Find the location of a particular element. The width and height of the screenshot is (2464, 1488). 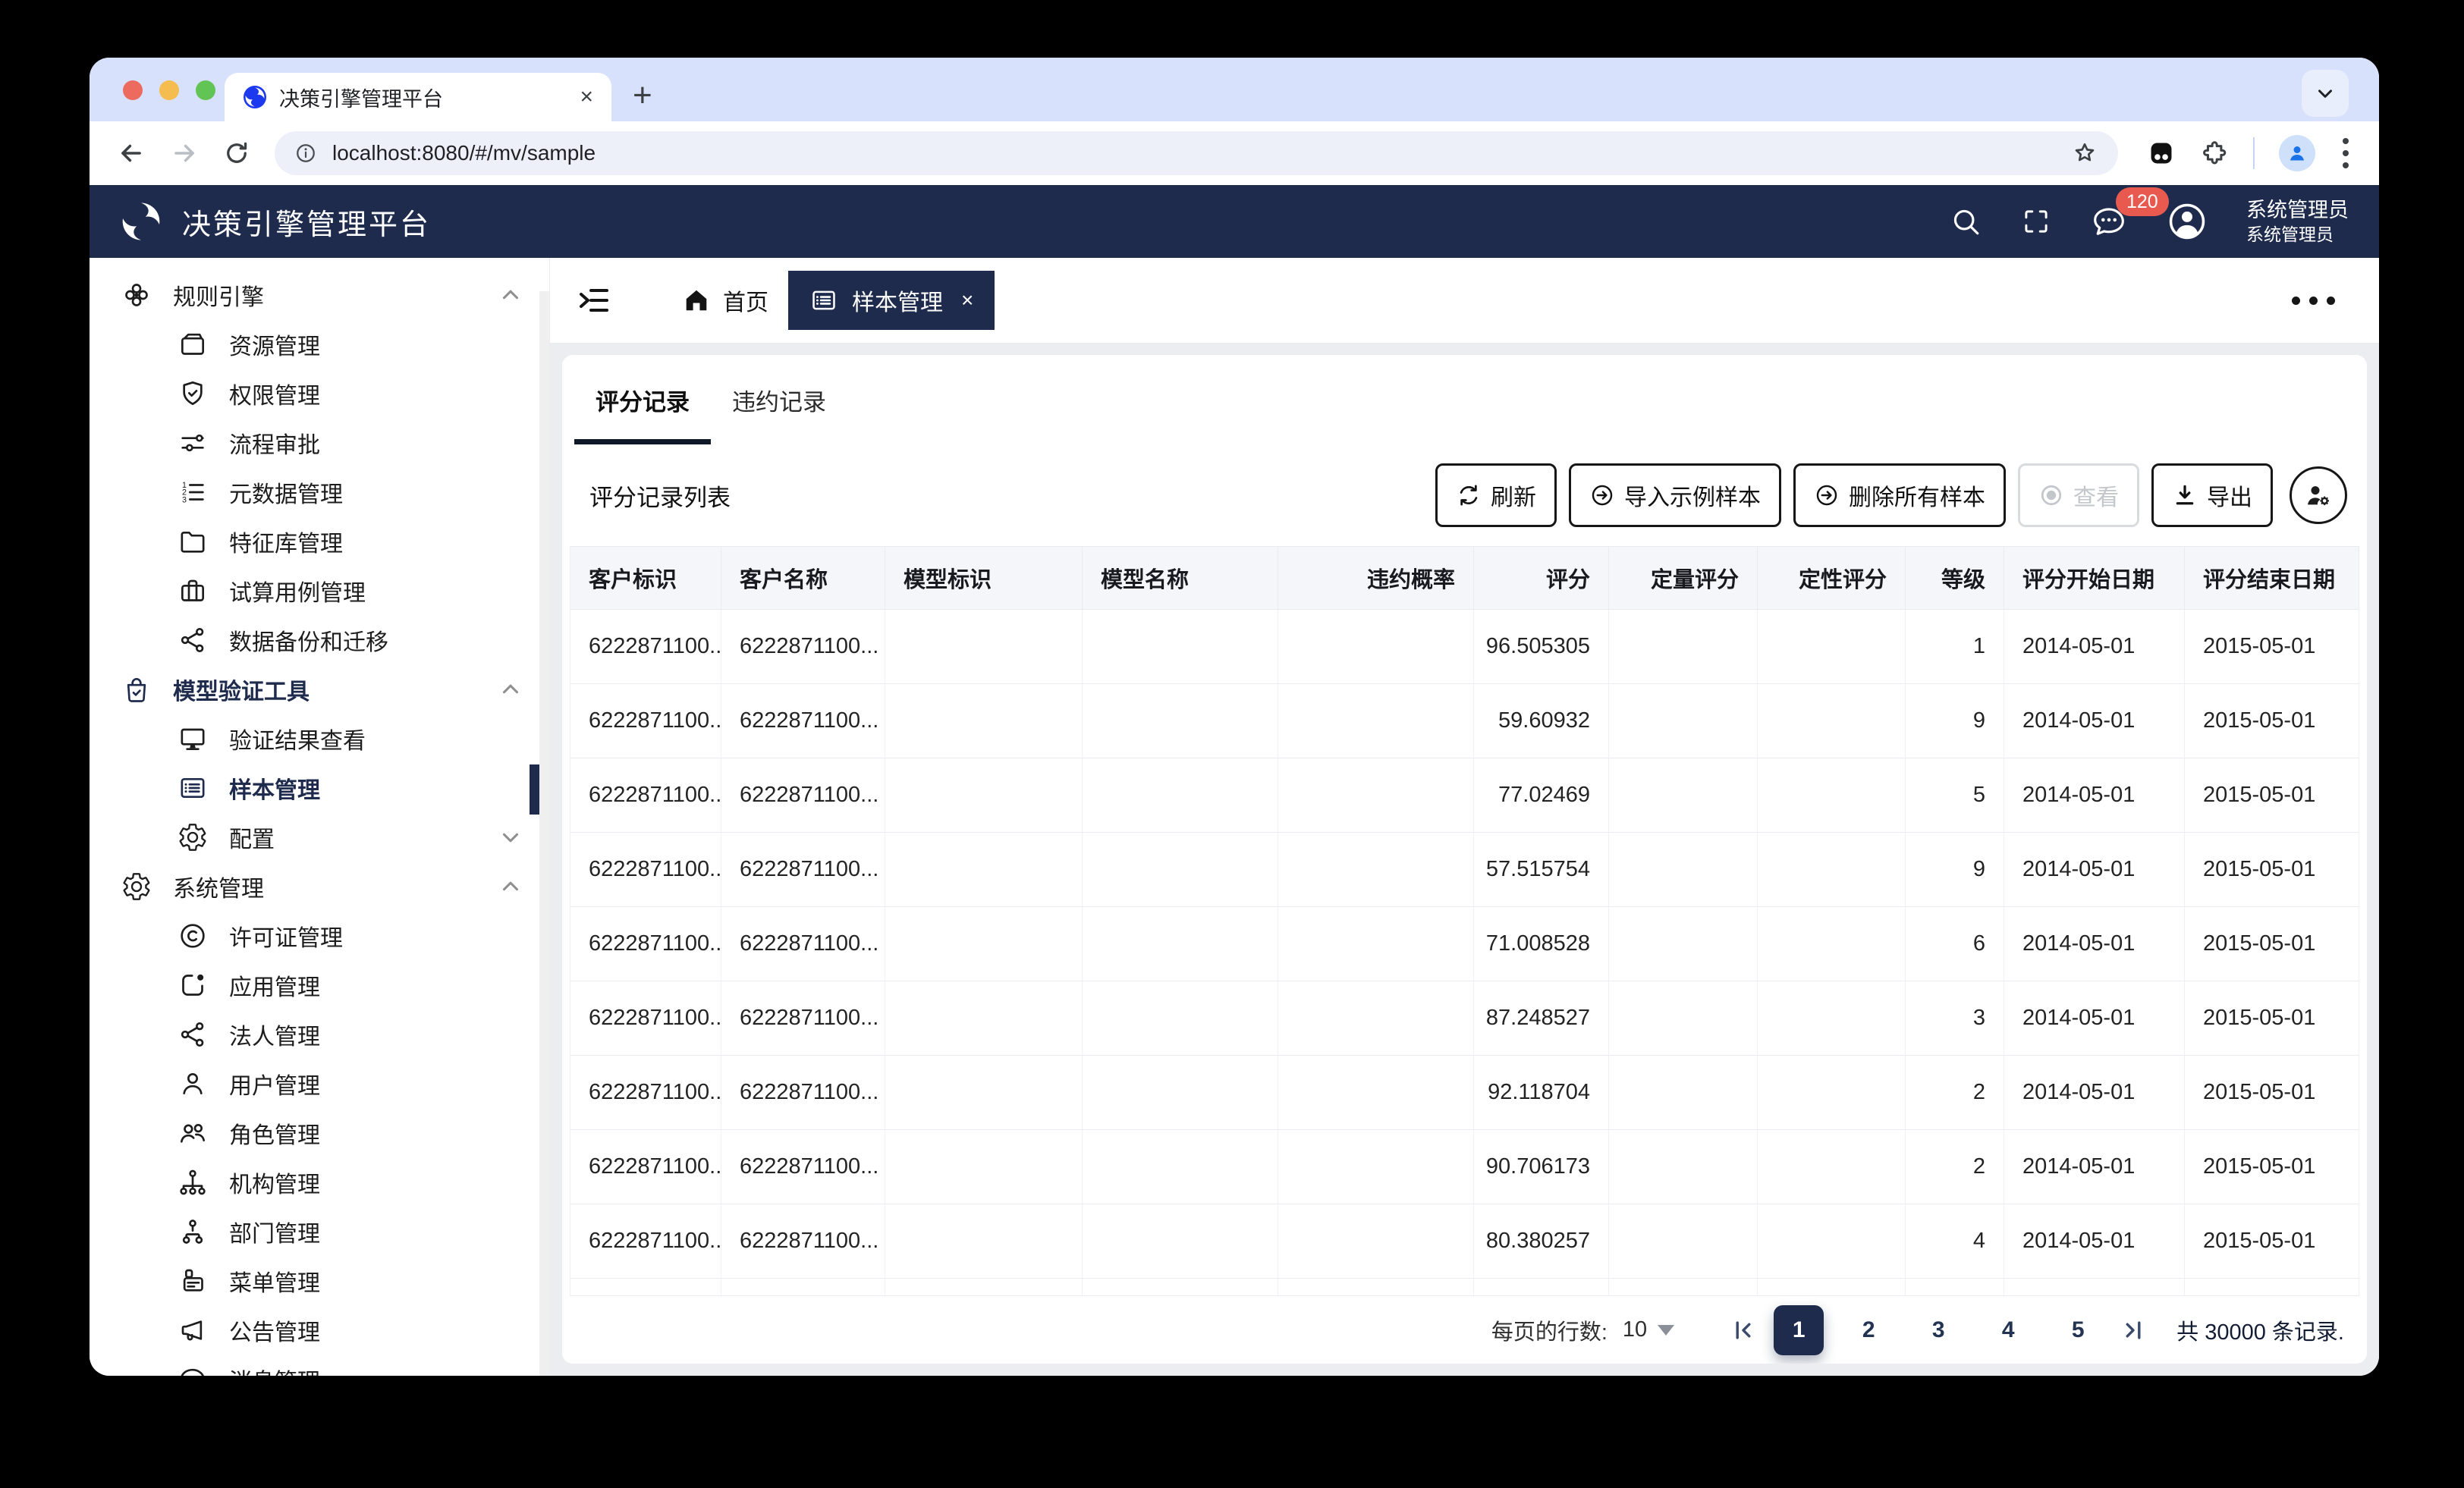

sidebar-item: 机构管理 is located at coordinates (319, 1182).